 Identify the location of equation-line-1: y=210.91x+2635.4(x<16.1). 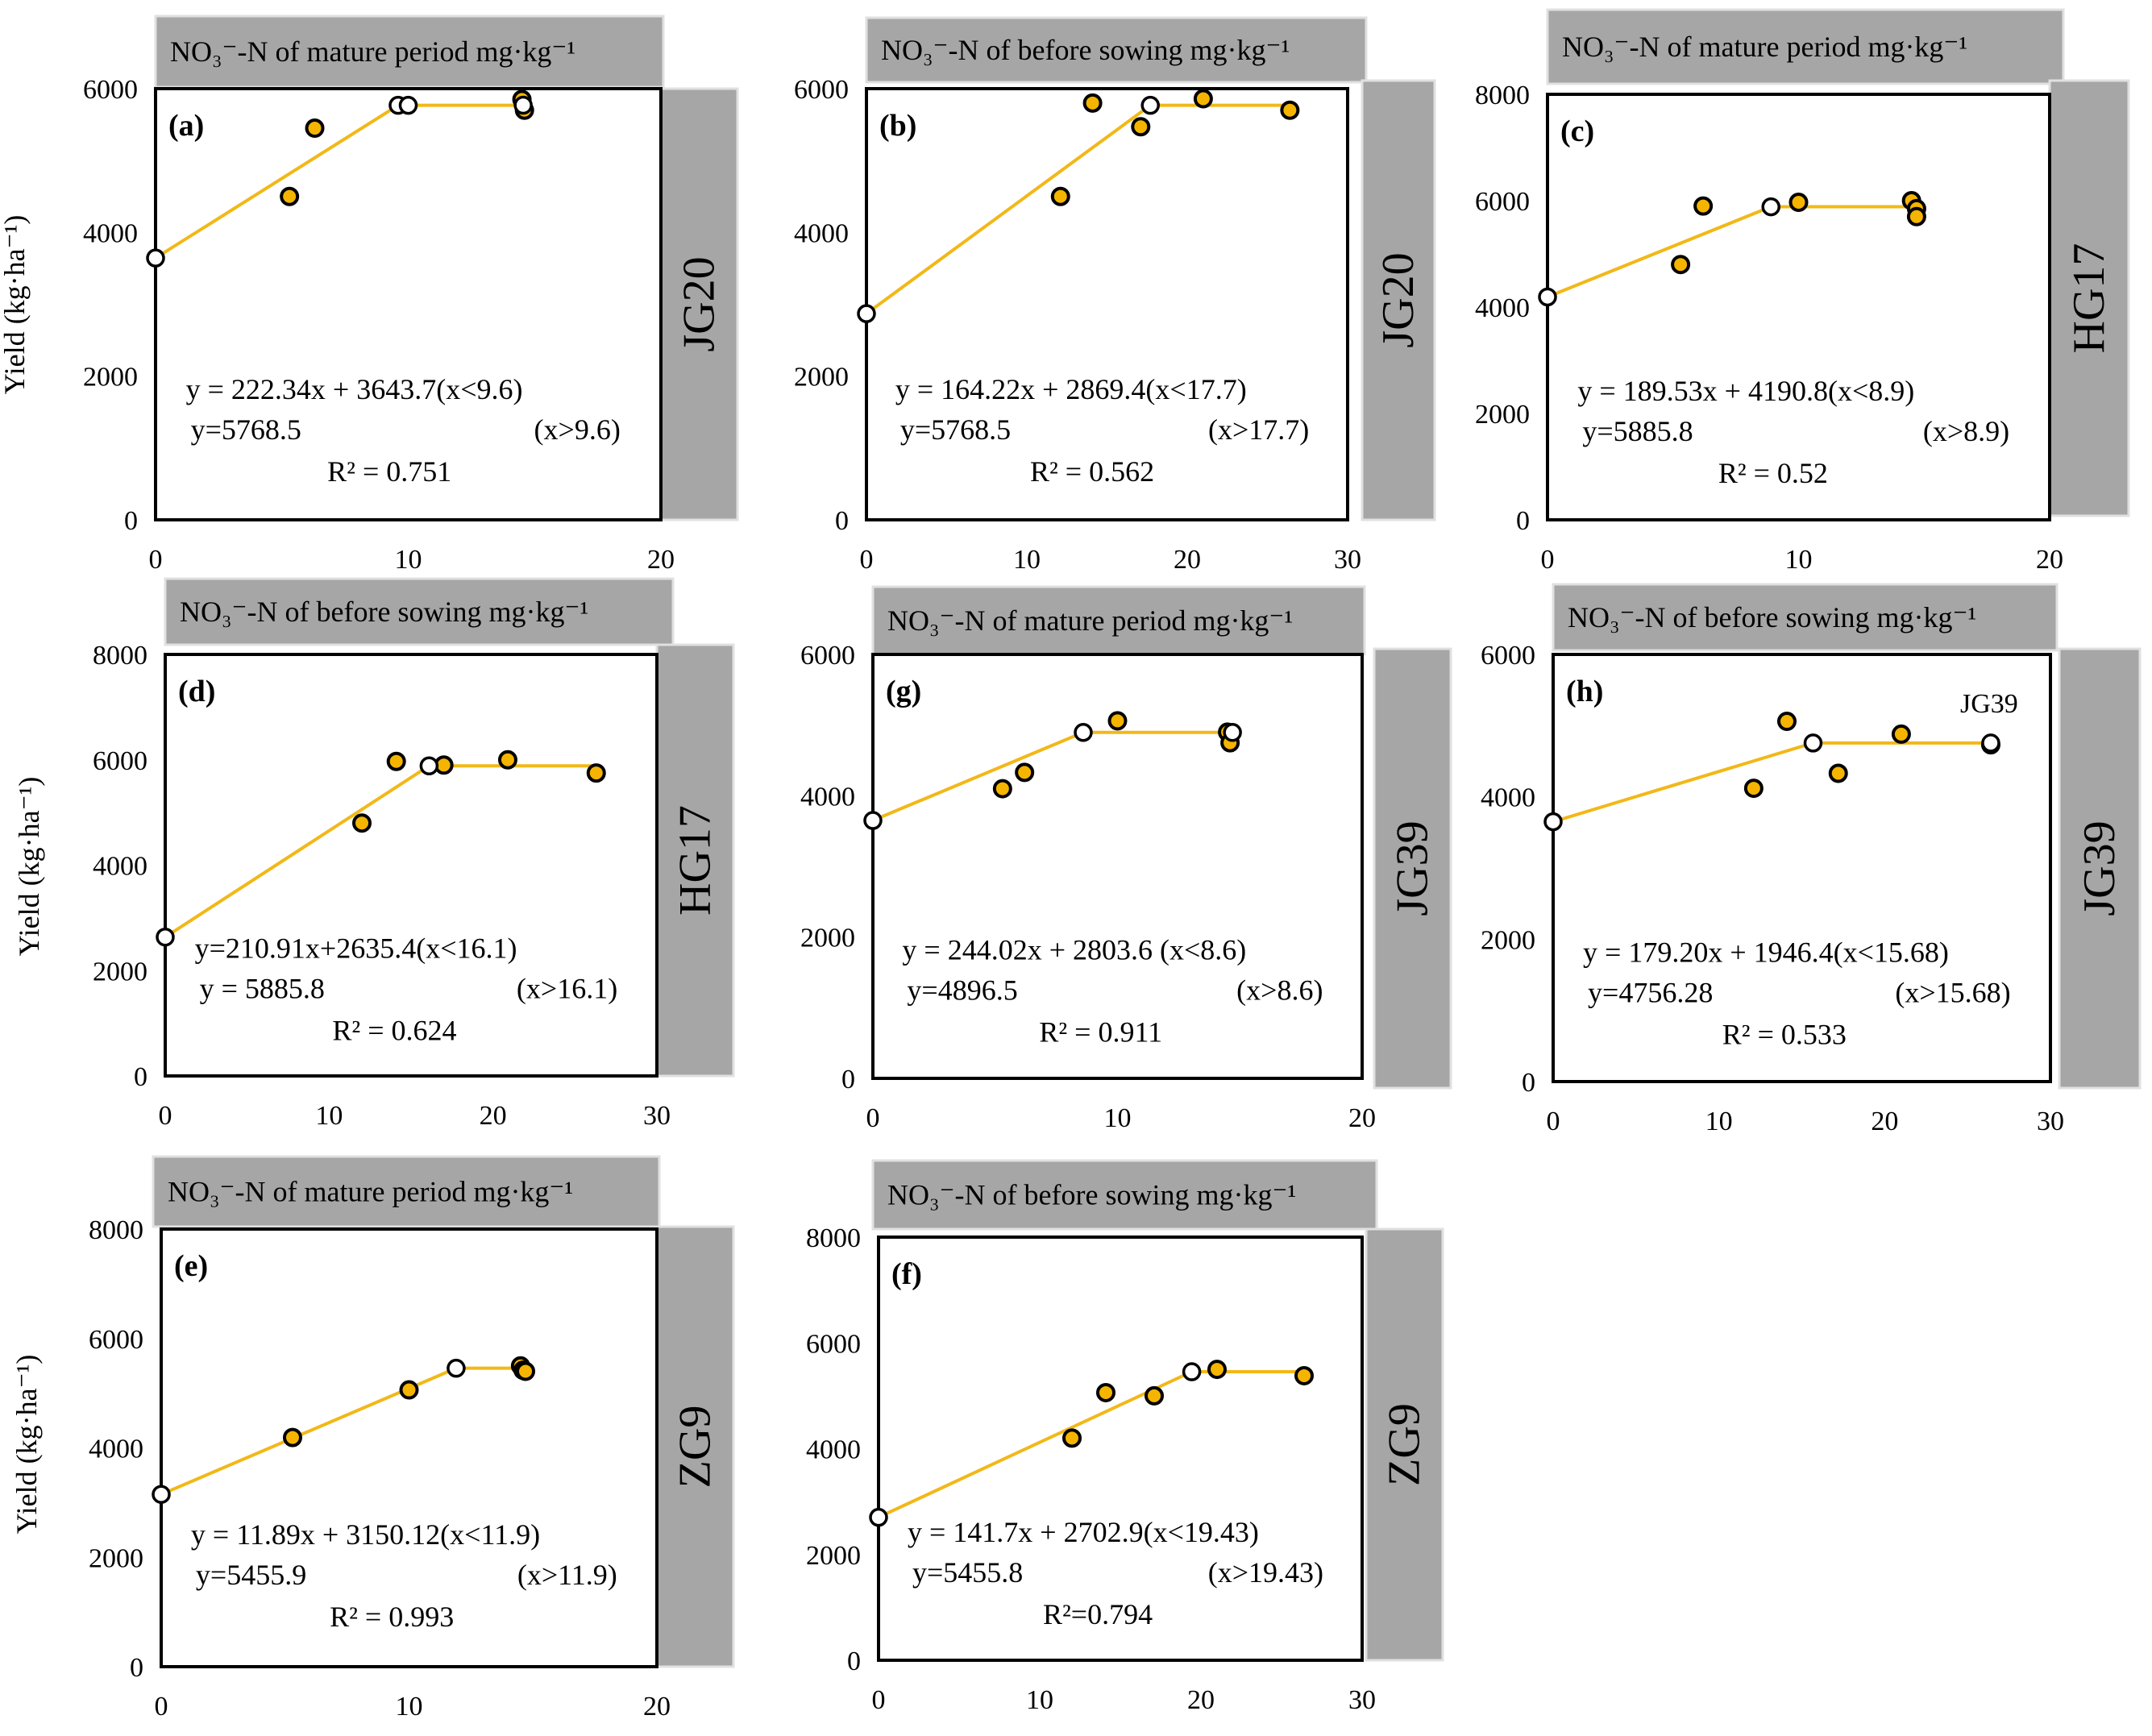
(356, 948).